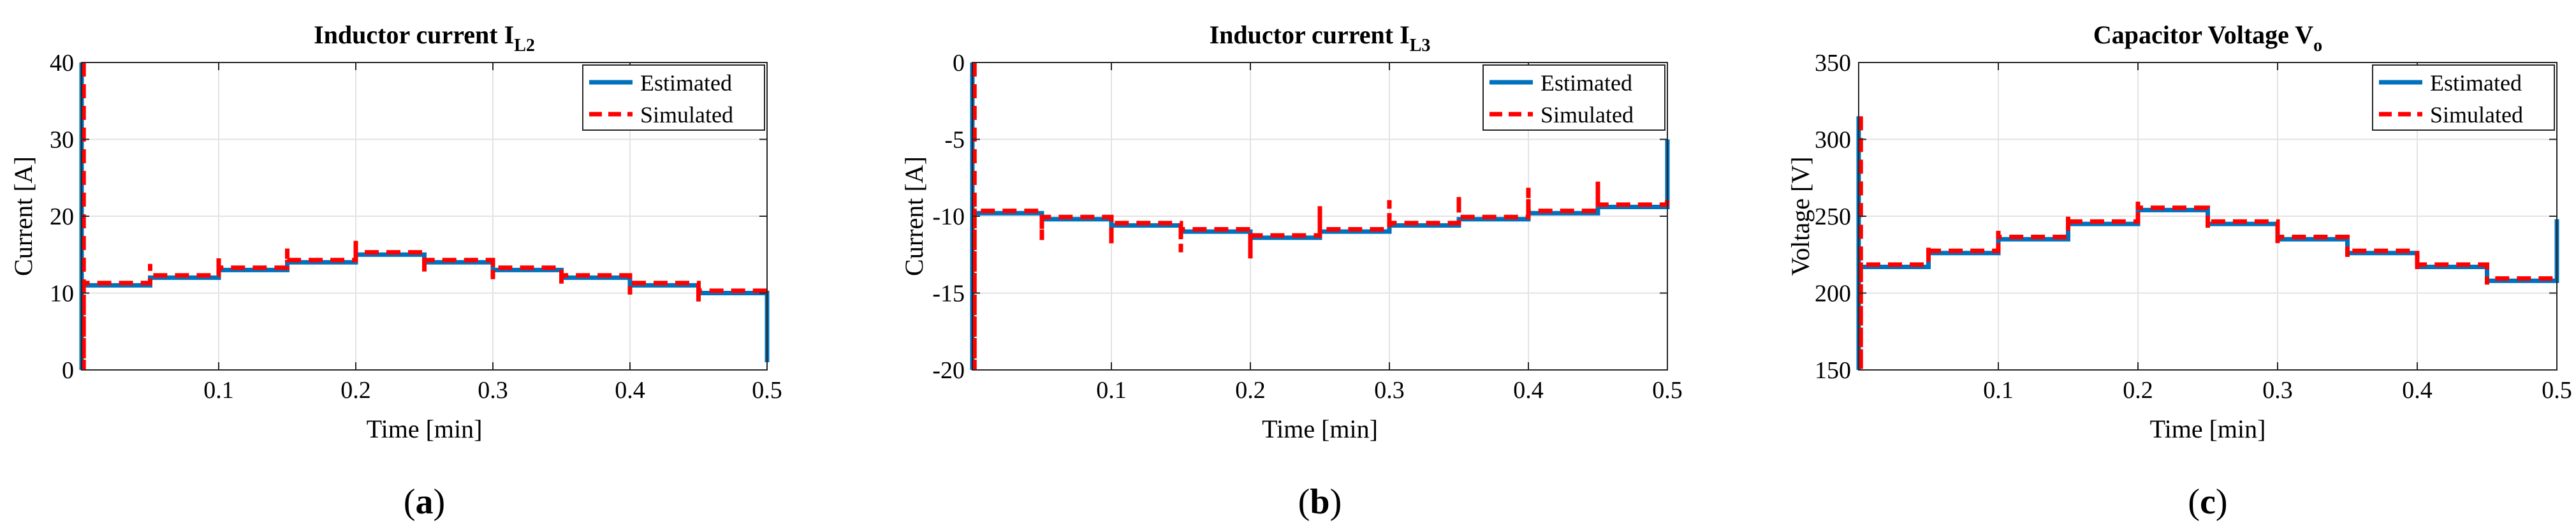 The width and height of the screenshot is (2576, 530). I want to click on y-tick-label: 200, so click(1833, 294).